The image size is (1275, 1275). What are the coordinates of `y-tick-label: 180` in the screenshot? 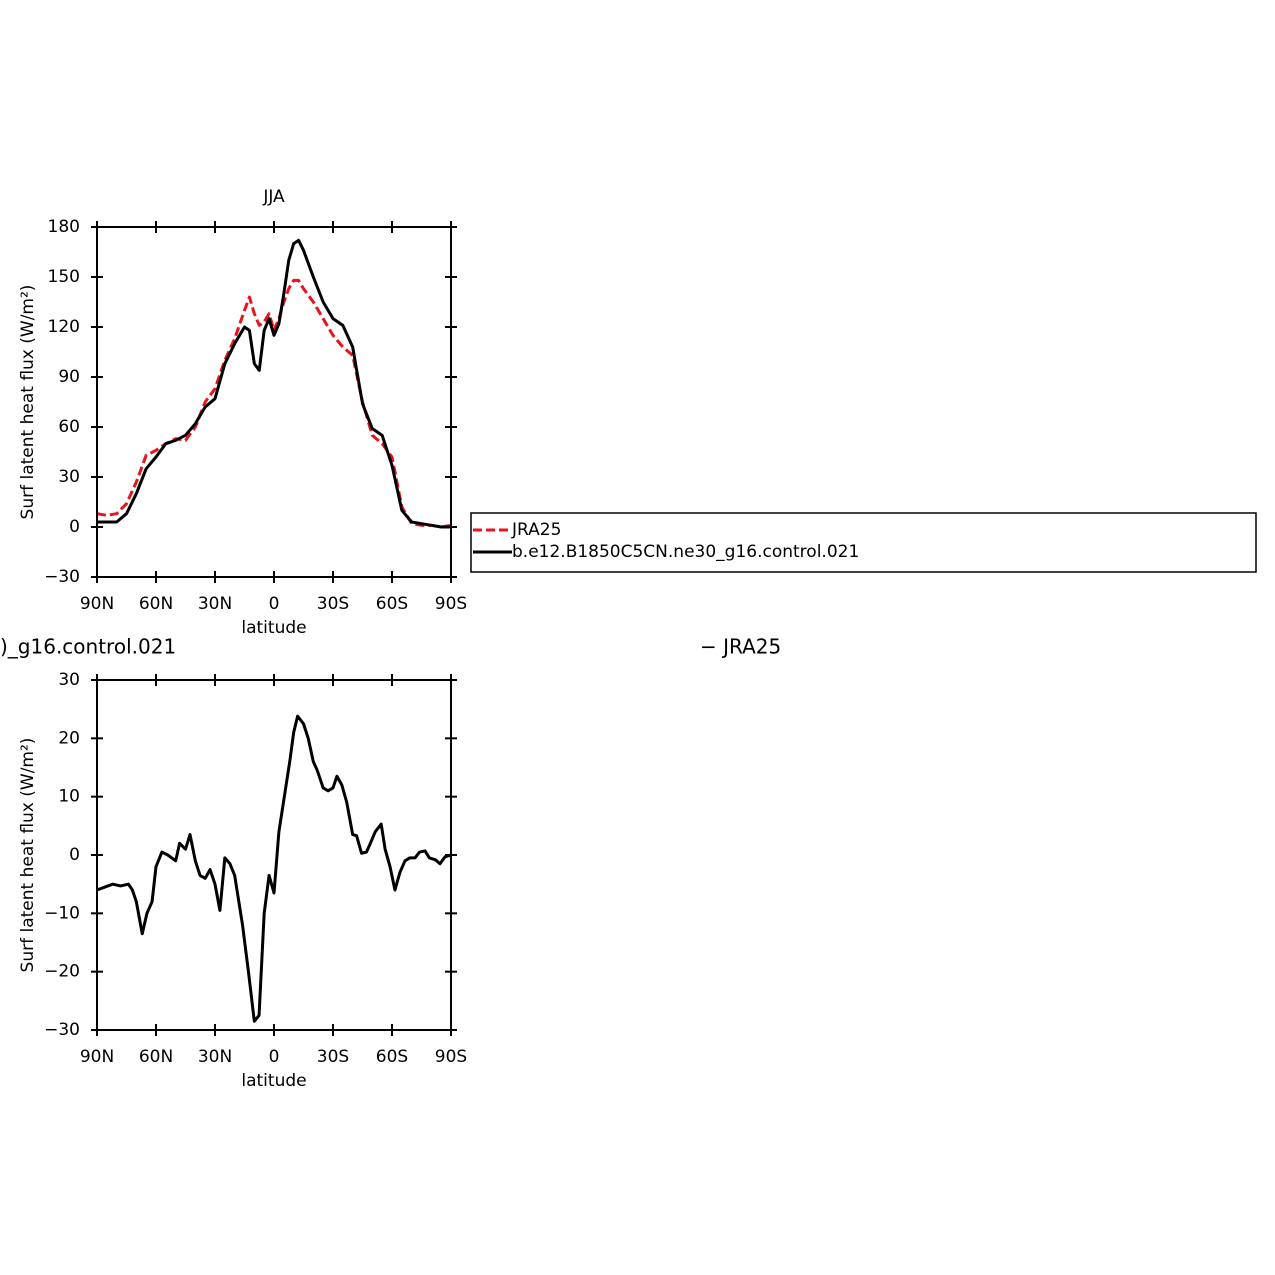 It's located at (64, 227).